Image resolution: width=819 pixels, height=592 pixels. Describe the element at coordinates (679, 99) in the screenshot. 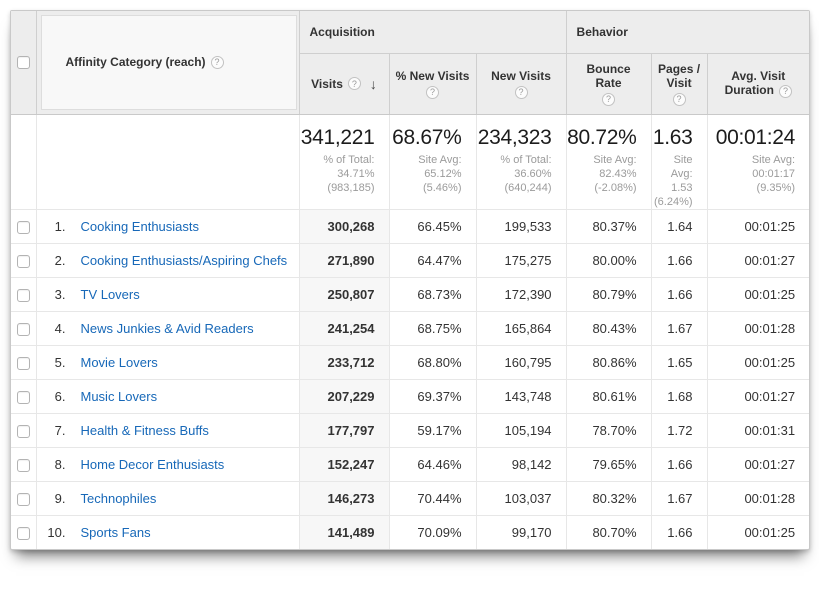

I see `pages-visit-help-icon: ?` at that location.